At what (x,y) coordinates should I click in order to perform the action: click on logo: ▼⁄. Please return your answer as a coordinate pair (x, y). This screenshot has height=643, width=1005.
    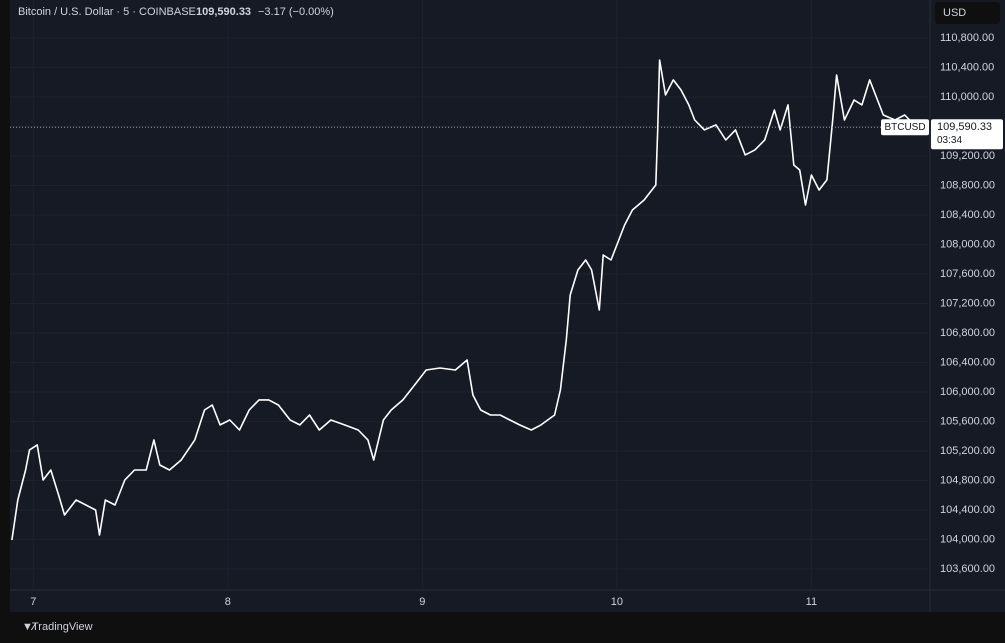
    Looking at the image, I should click on (29, 627).